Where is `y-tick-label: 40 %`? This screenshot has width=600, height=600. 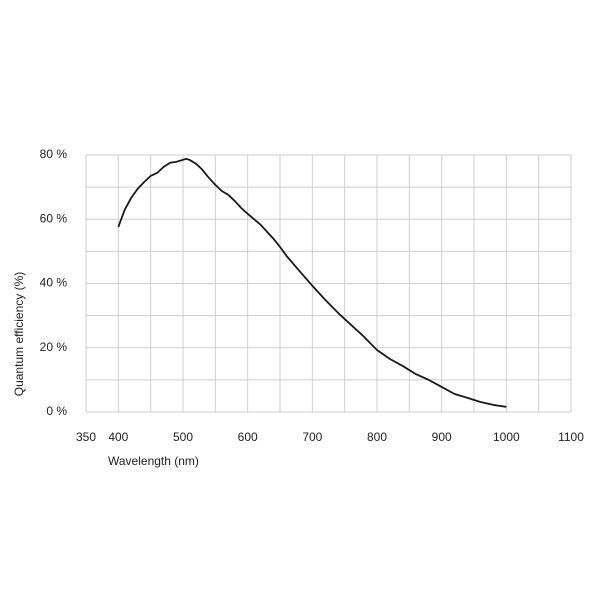
y-tick-label: 40 % is located at coordinates (54, 283).